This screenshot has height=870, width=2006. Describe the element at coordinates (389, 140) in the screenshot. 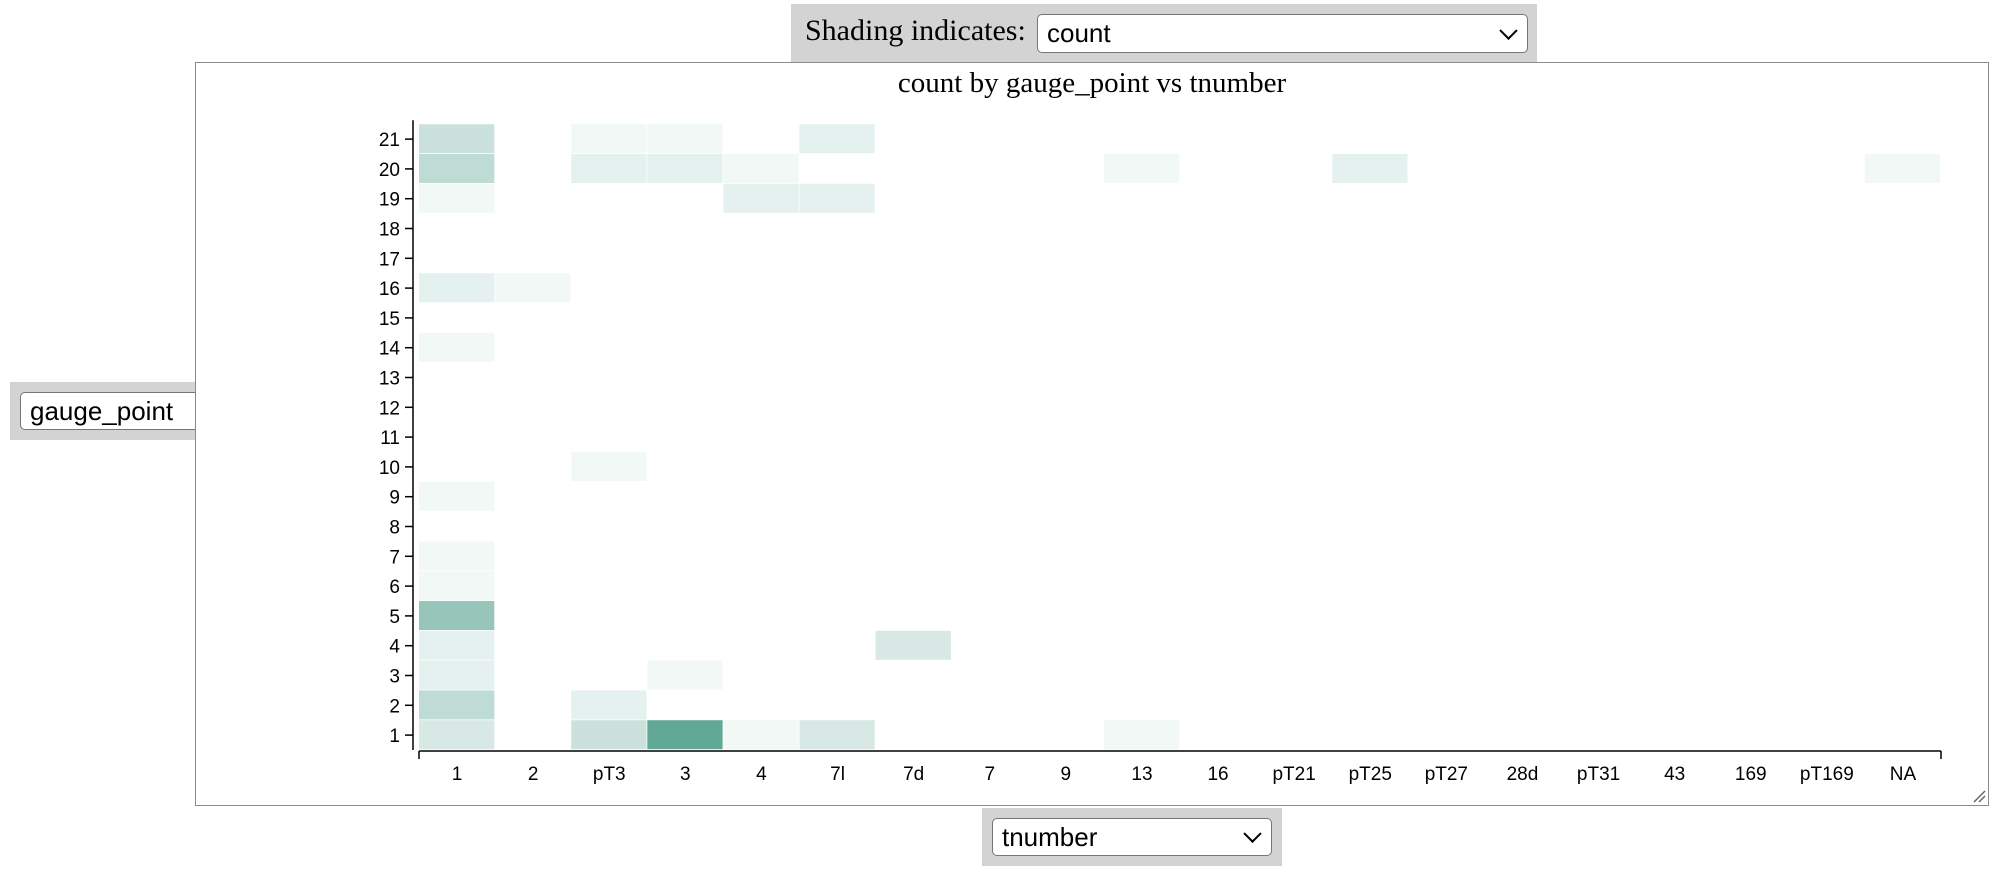

I see `y-tick-label: 21` at that location.